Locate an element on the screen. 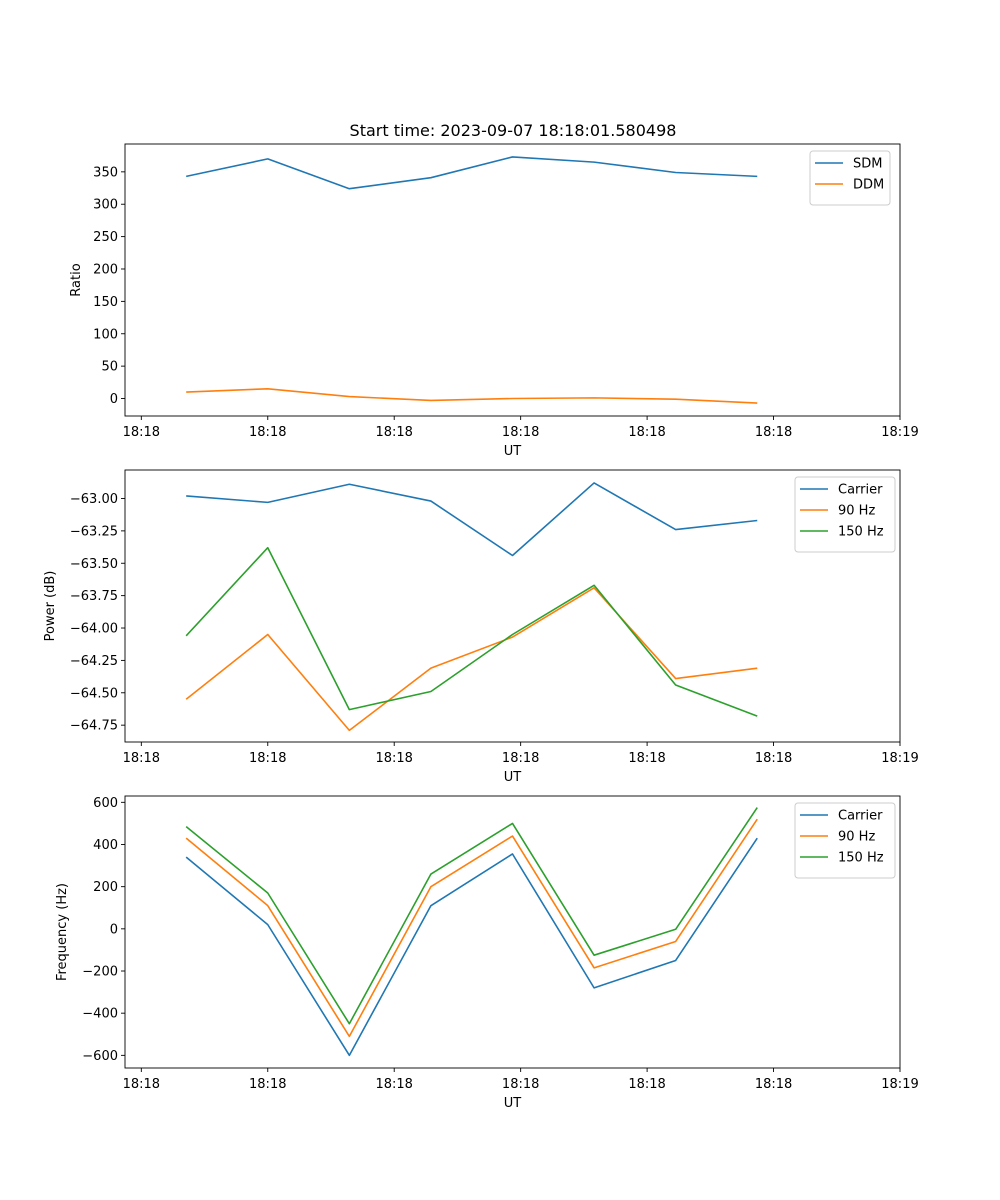 The width and height of the screenshot is (1000, 1200). y-tick-label: −64.00 is located at coordinates (94, 629).